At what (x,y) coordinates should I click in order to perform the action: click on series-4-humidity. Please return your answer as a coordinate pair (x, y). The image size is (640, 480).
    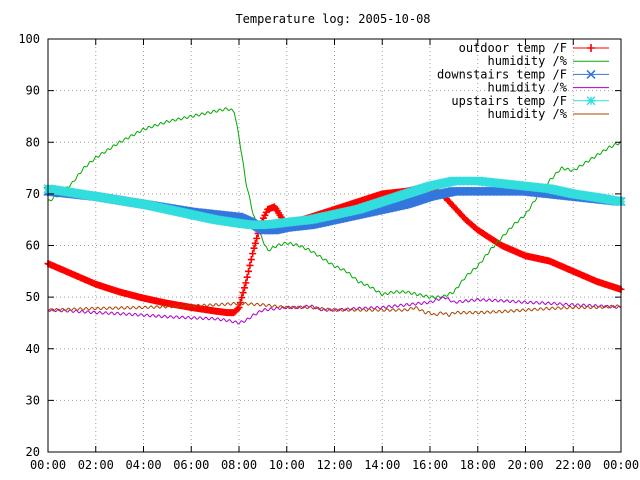
    Looking at the image, I should click on (334, 310).